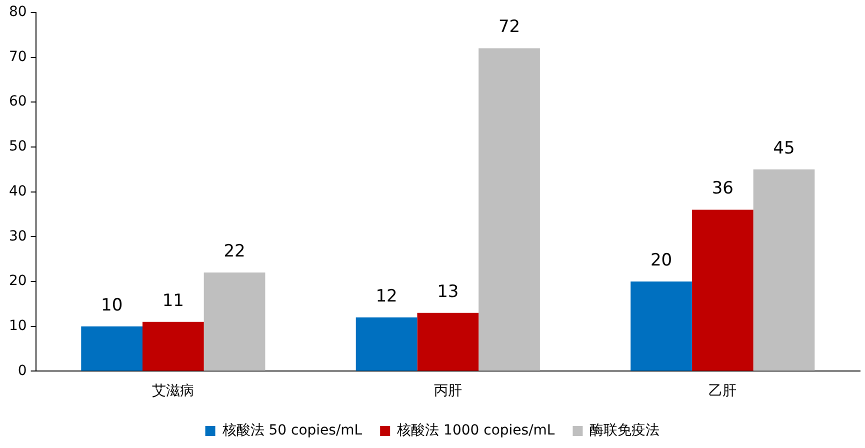 This screenshot has height=448, width=865. Describe the element at coordinates (387, 296) in the screenshot. I see `data-label: 12` at that location.